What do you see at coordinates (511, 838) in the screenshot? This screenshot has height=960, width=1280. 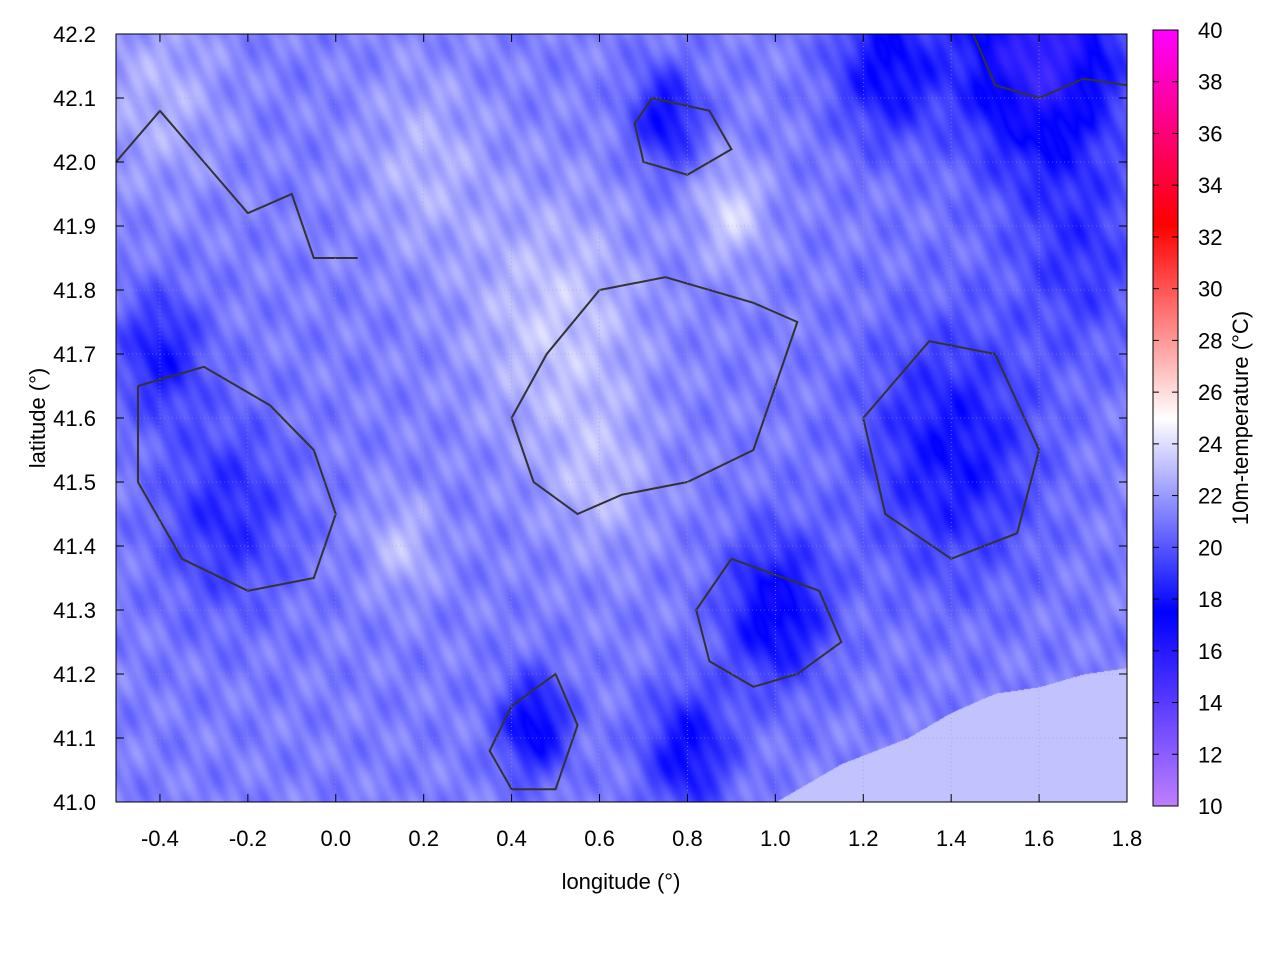 I see `x-tick-label: 0.4` at bounding box center [511, 838].